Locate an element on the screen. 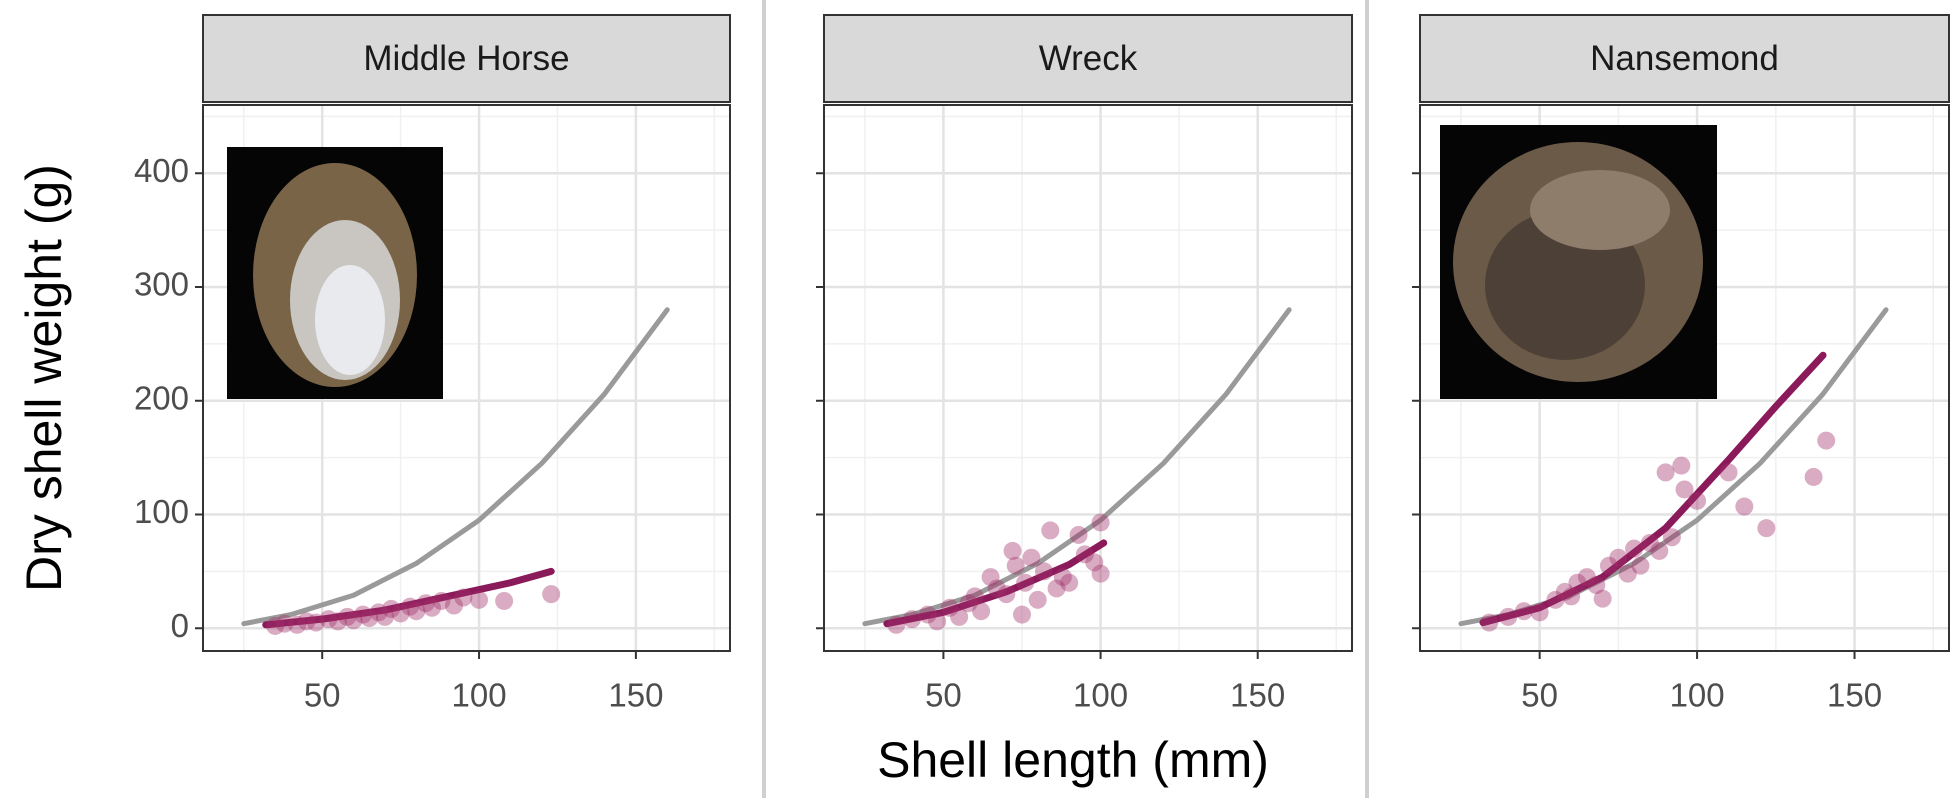 Image resolution: width=1957 pixels, height=798 pixels. strip-title: Wreck is located at coordinates (1088, 58).